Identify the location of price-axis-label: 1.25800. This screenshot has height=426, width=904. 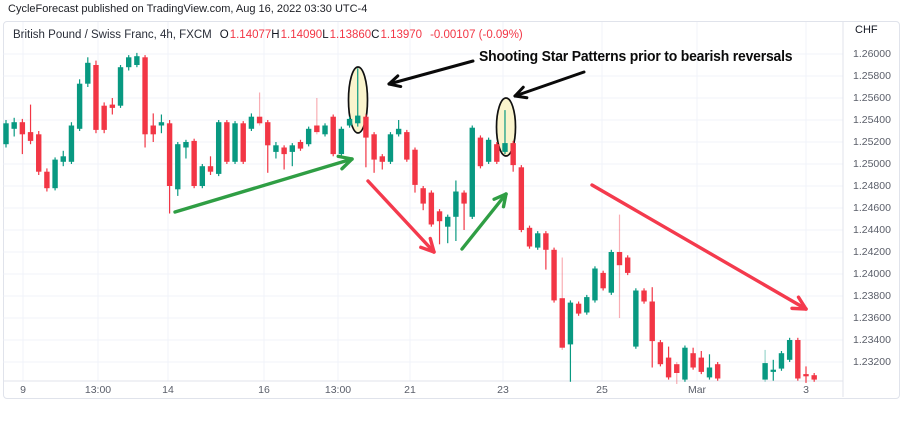
(872, 75).